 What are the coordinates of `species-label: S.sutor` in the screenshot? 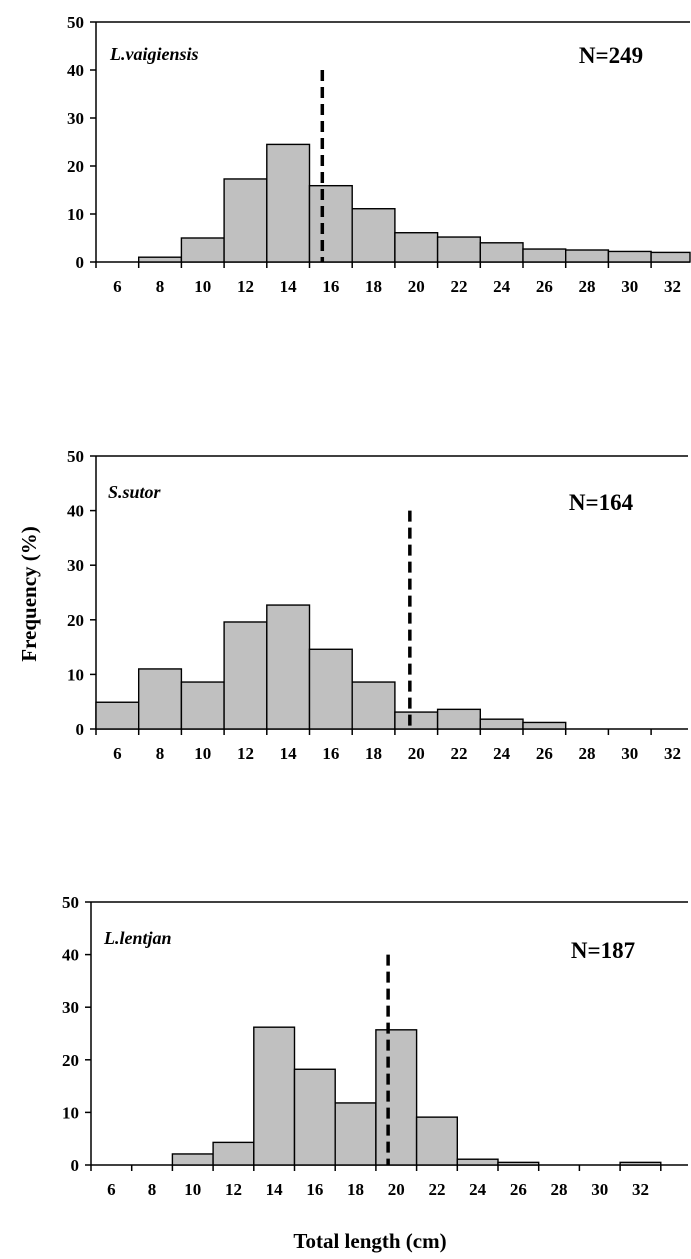 It's located at (135, 492).